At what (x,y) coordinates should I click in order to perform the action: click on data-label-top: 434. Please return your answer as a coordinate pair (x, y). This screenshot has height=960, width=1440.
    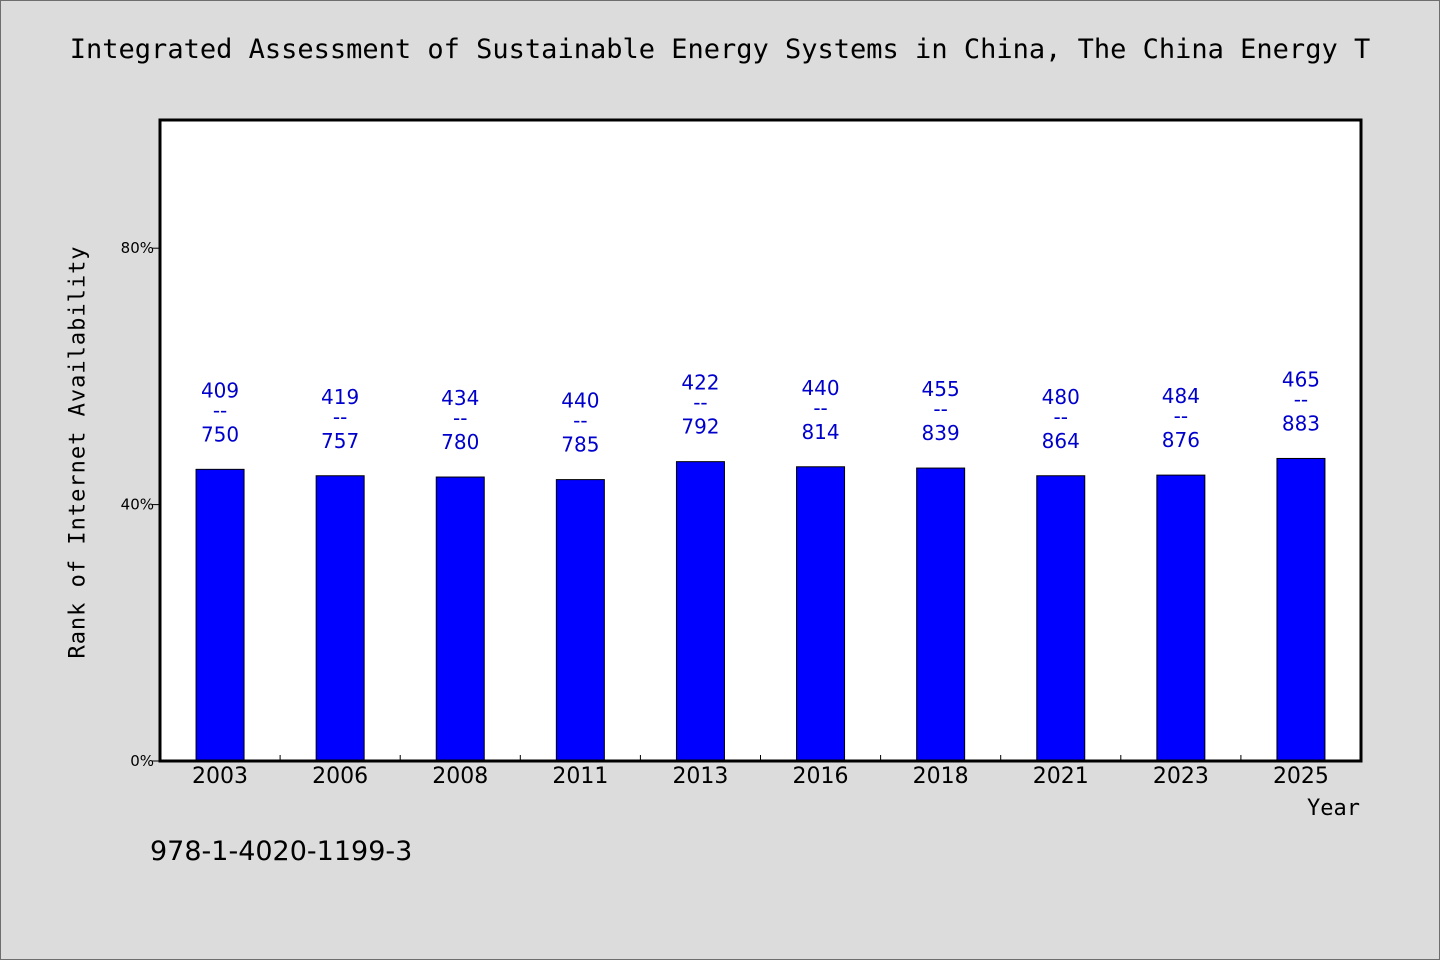
    Looking at the image, I should click on (460, 398).